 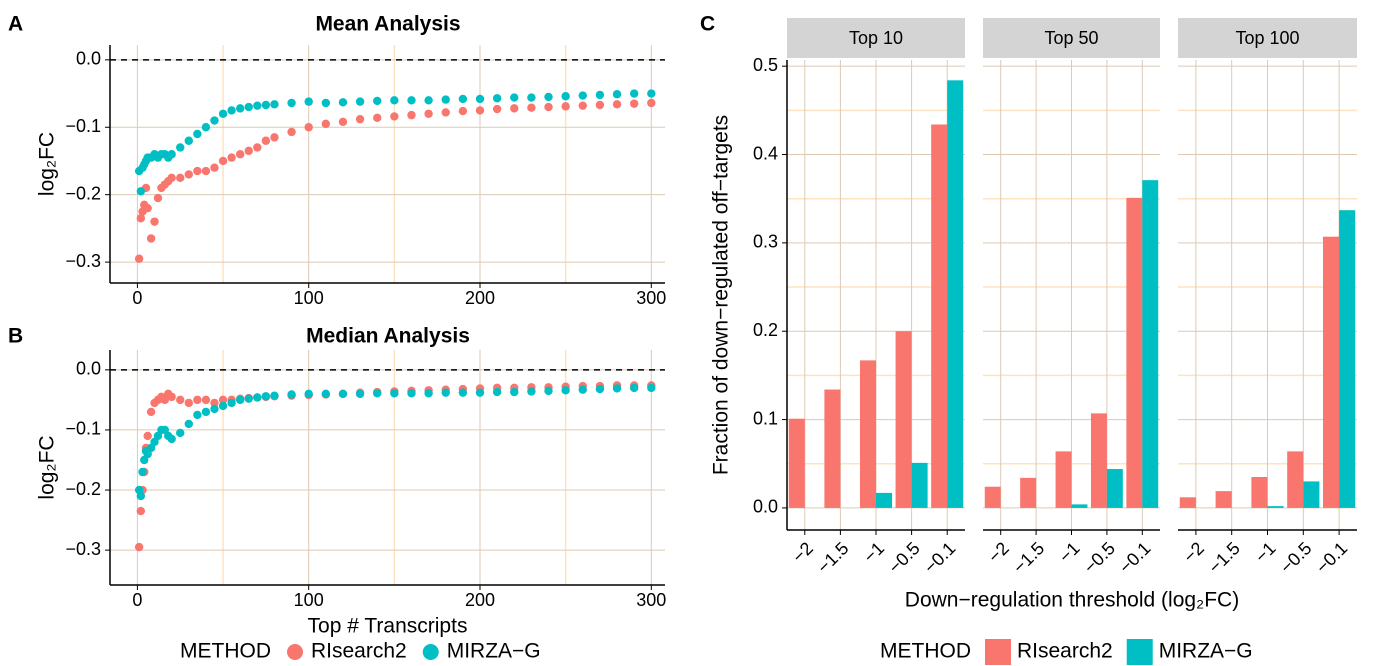 What do you see at coordinates (1065, 651) in the screenshot?
I see `legend-label: RIsearch2` at bounding box center [1065, 651].